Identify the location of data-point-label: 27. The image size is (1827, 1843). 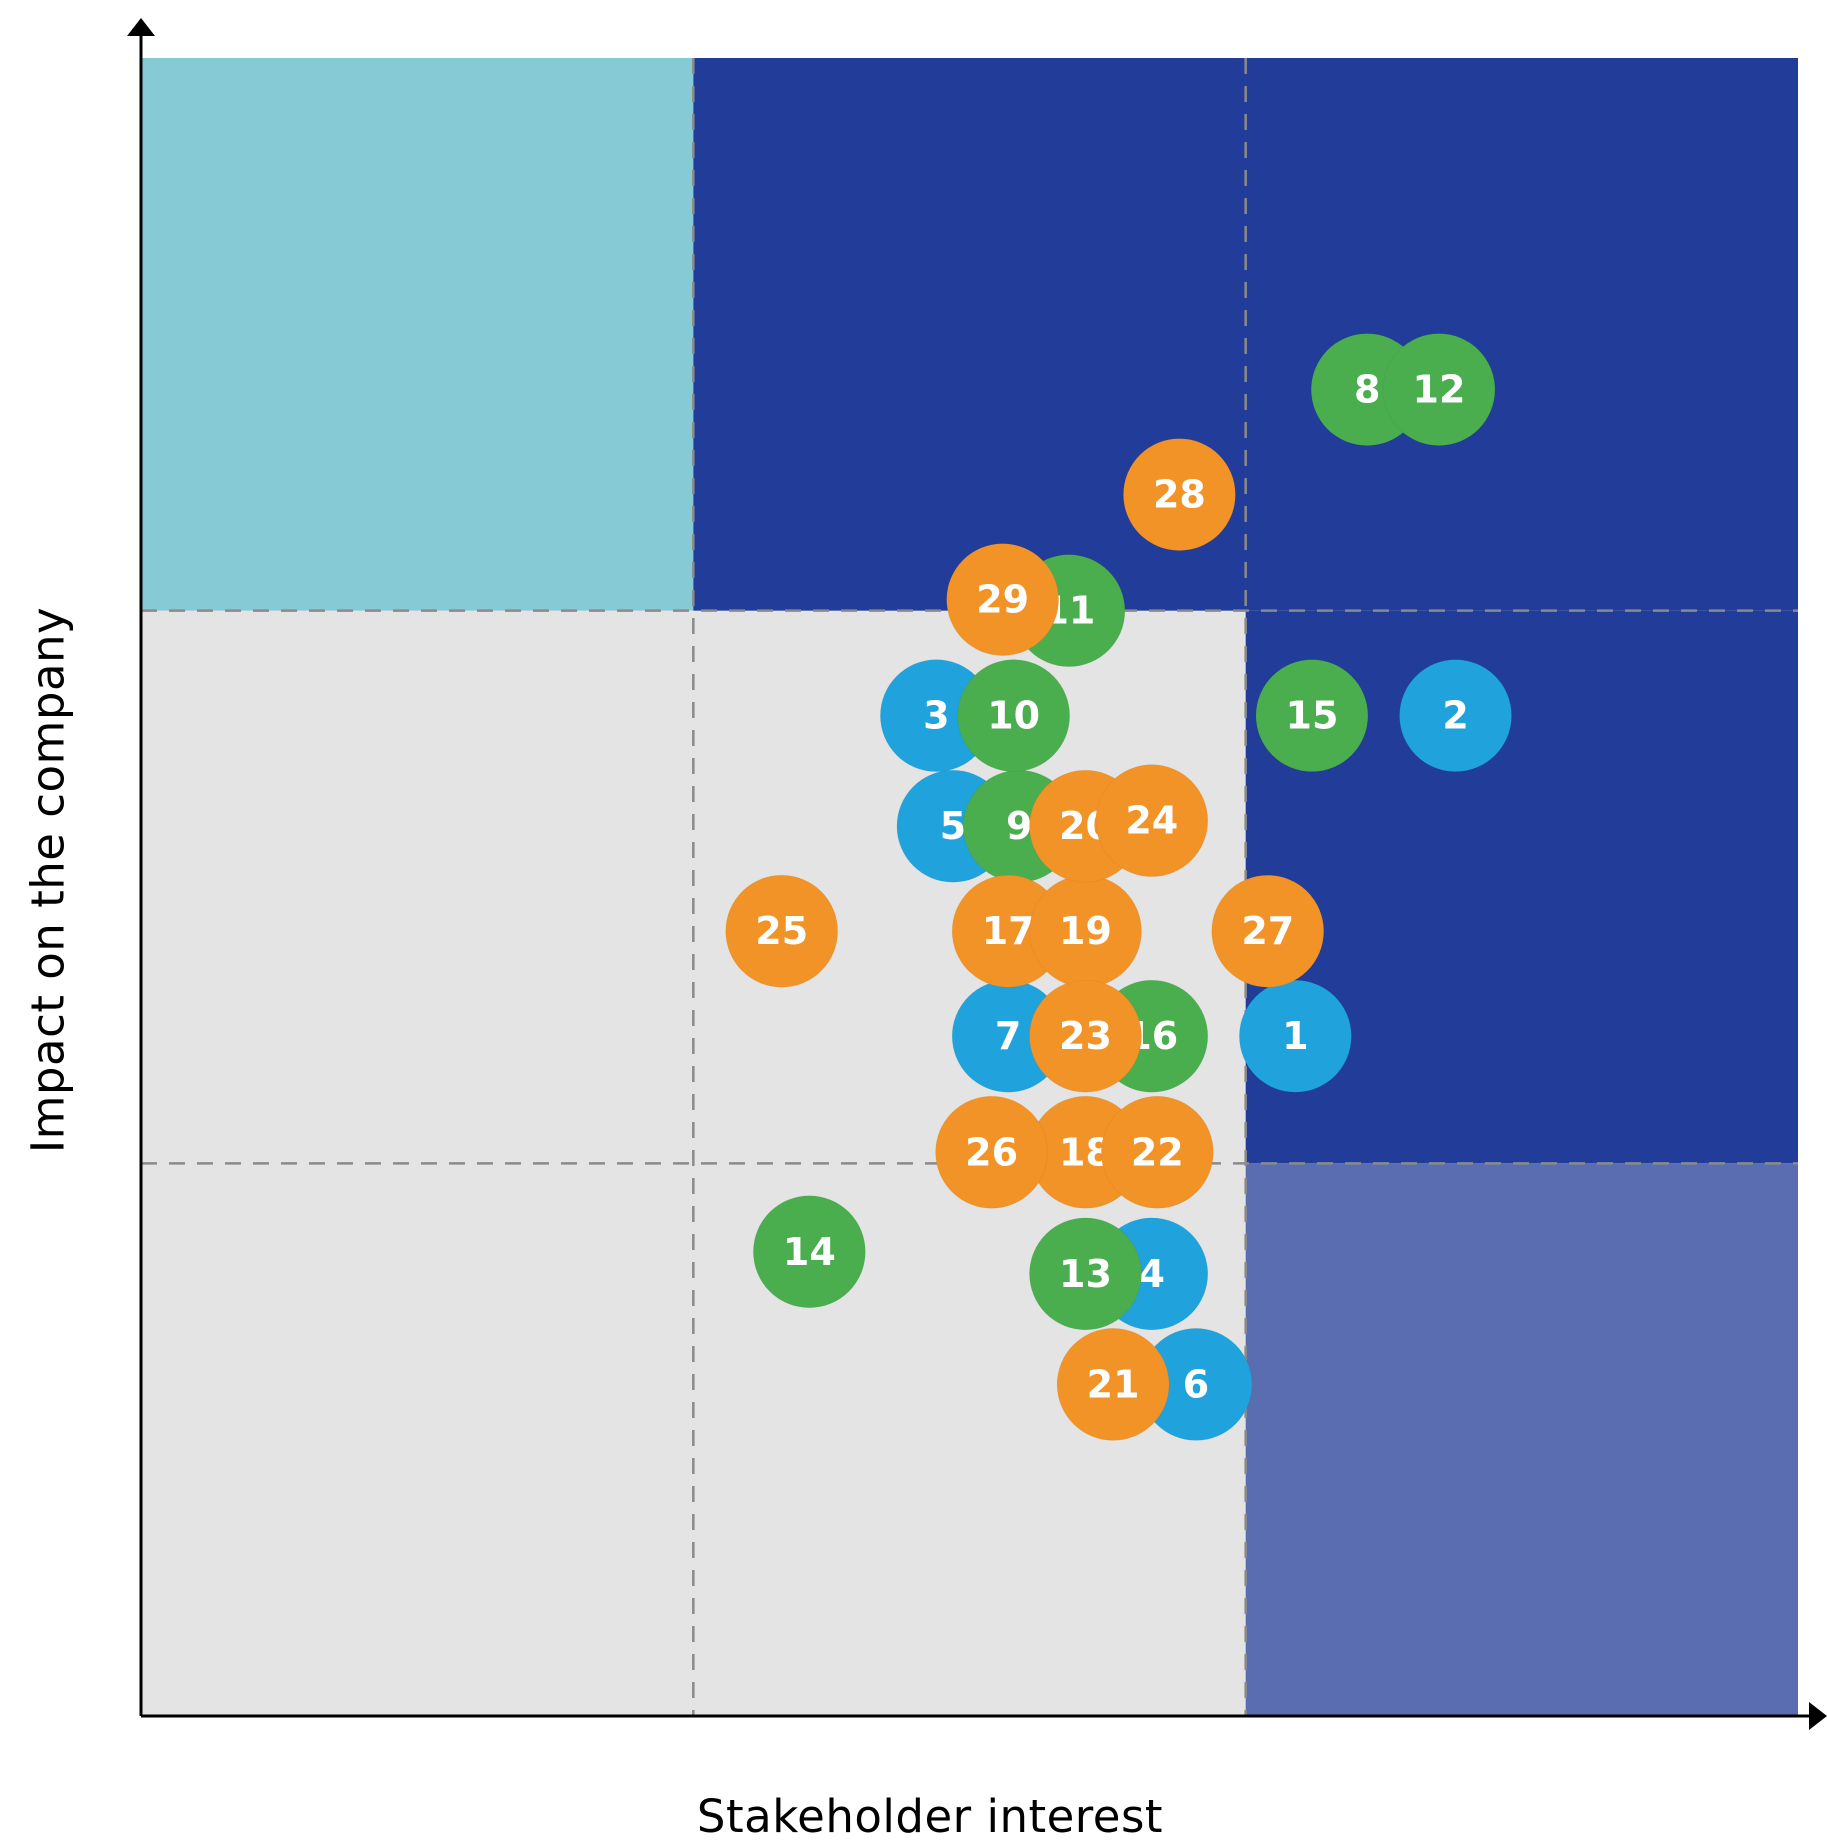
(1267, 931).